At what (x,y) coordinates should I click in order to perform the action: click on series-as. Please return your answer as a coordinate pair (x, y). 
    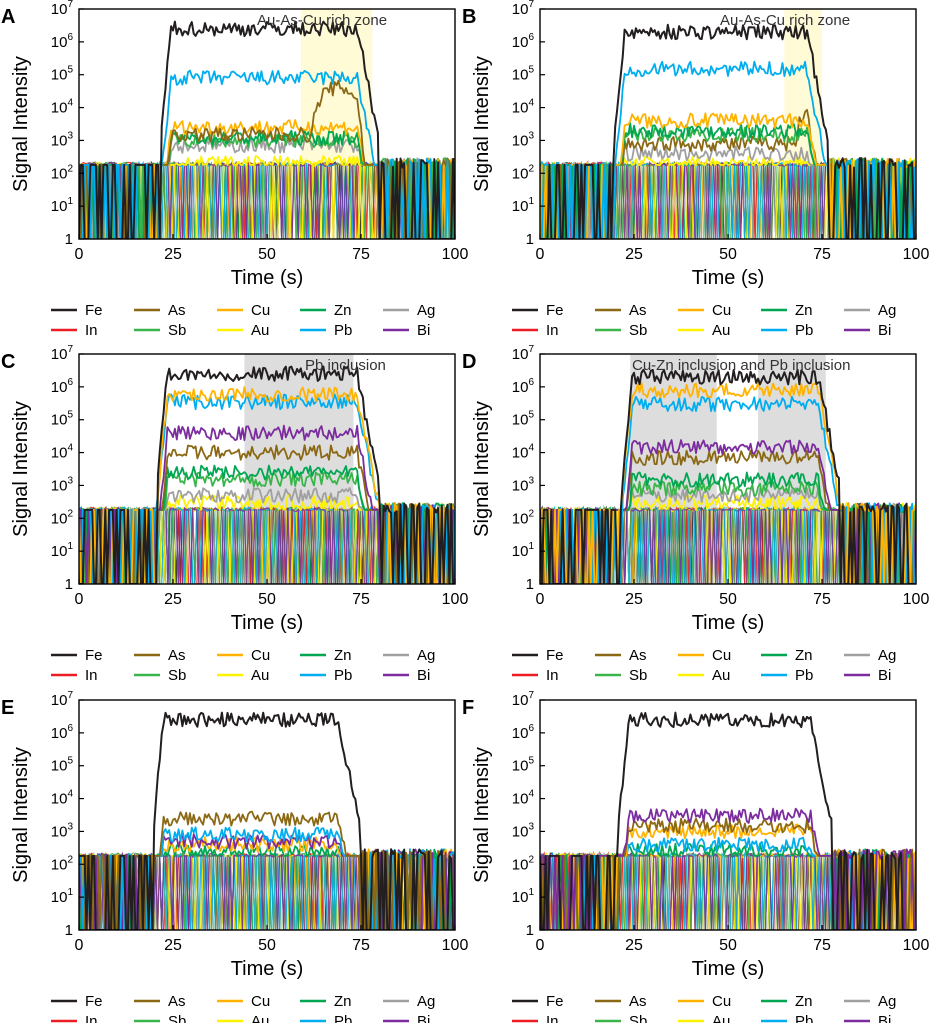
    Looking at the image, I should click on (728, 873).